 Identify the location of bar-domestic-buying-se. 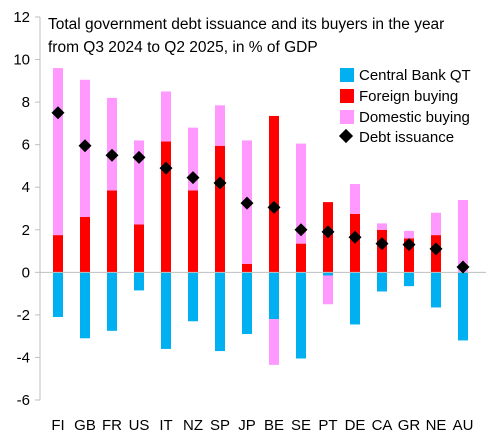
(301, 193).